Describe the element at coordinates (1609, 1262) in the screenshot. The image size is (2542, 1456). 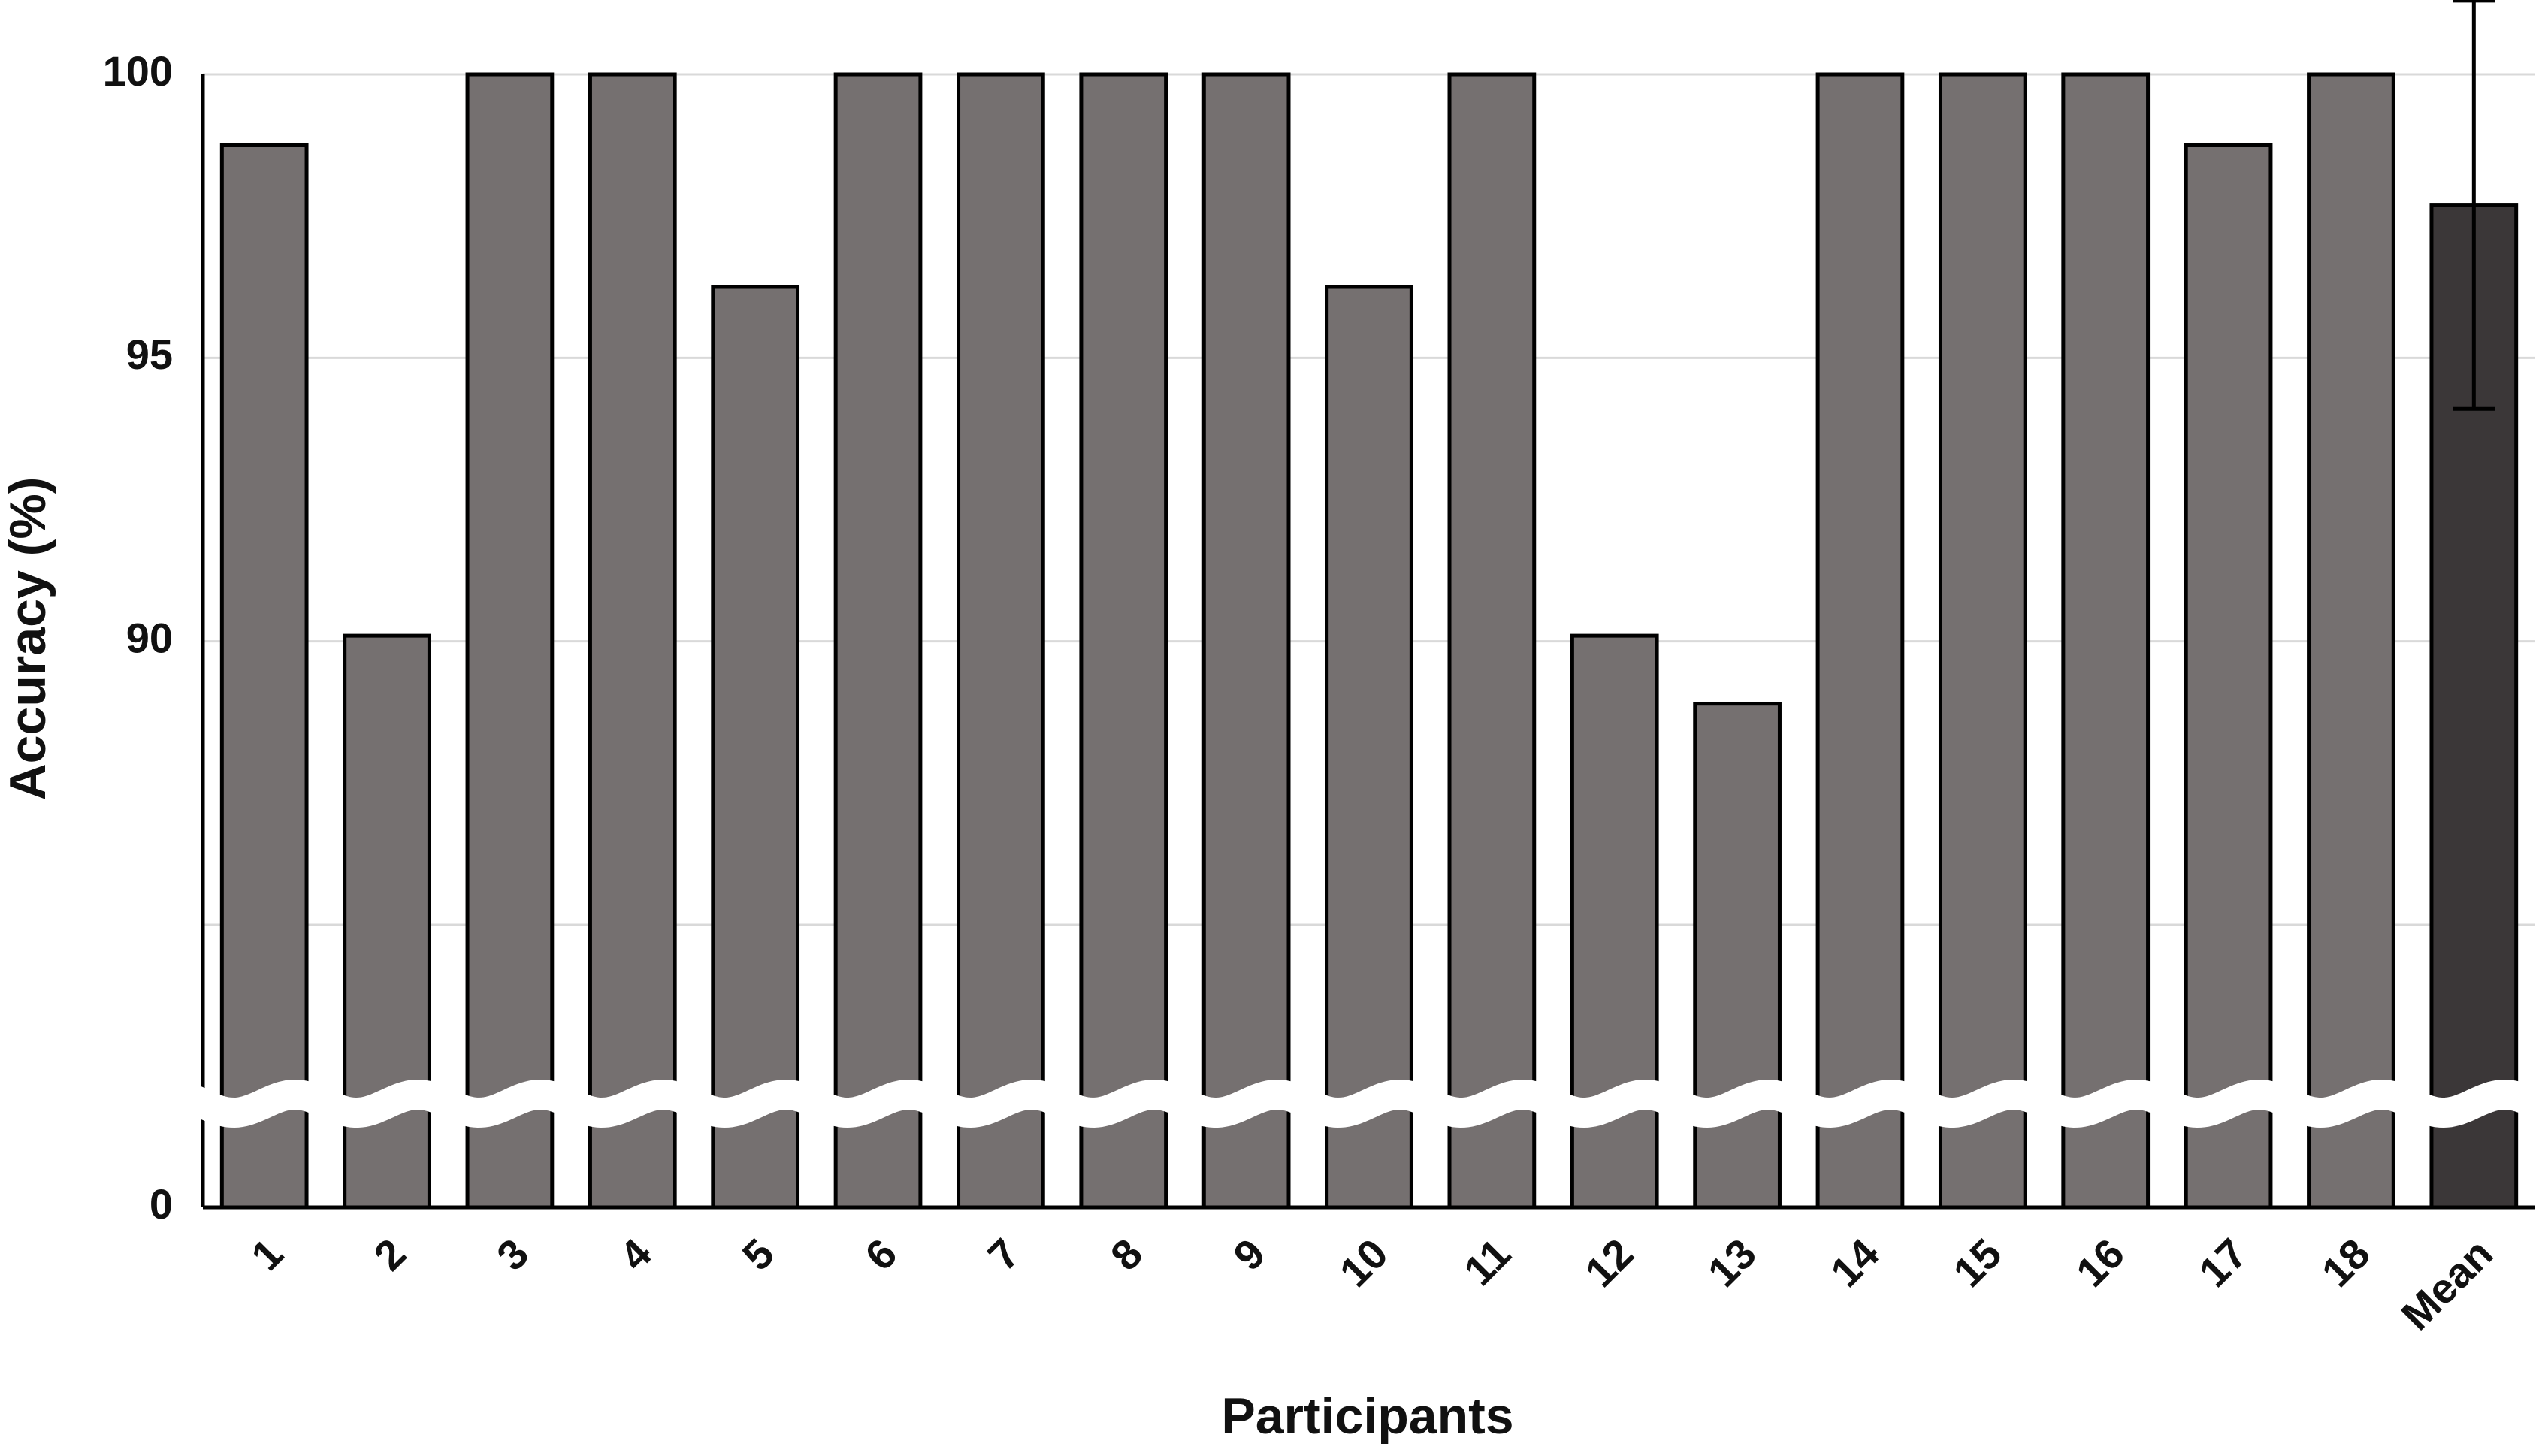
I see `x-tick-label: 12` at that location.